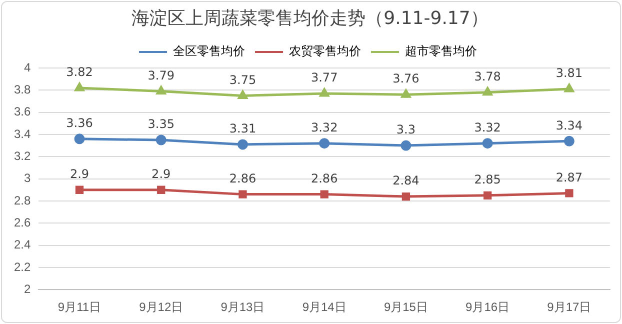 The width and height of the screenshot is (622, 324). I want to click on y-tick-label: 3, so click(27, 178).